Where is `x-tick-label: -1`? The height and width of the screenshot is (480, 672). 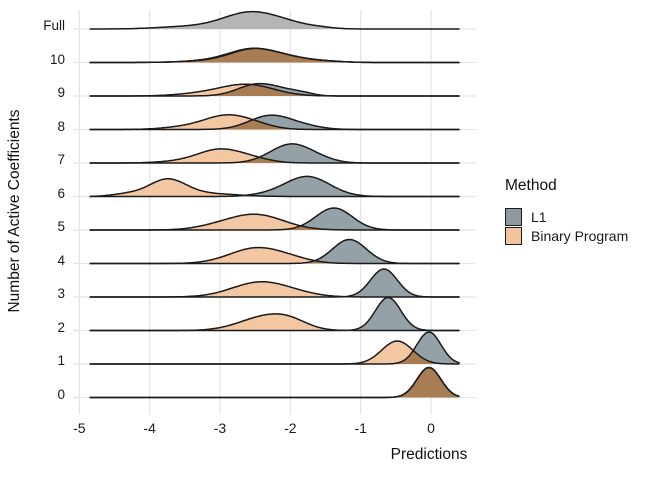 x-tick-label: -1 is located at coordinates (360, 428).